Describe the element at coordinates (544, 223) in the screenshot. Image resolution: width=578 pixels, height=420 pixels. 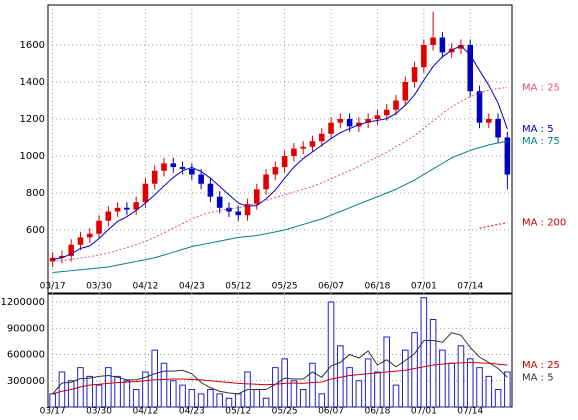
I see `legend-label: MA : 200` at that location.